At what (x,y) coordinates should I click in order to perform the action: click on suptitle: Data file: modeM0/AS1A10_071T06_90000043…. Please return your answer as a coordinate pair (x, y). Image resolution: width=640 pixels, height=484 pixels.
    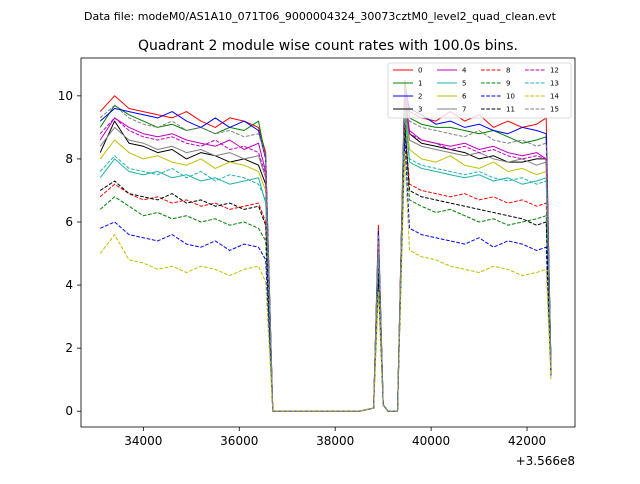
    Looking at the image, I should click on (320, 16).